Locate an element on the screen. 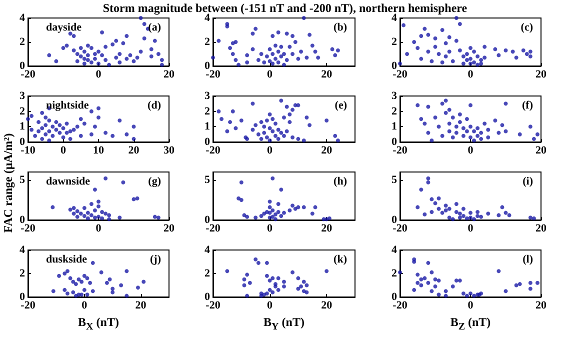 This screenshot has width=570, height=342. annotation: (l) is located at coordinates (528, 260).